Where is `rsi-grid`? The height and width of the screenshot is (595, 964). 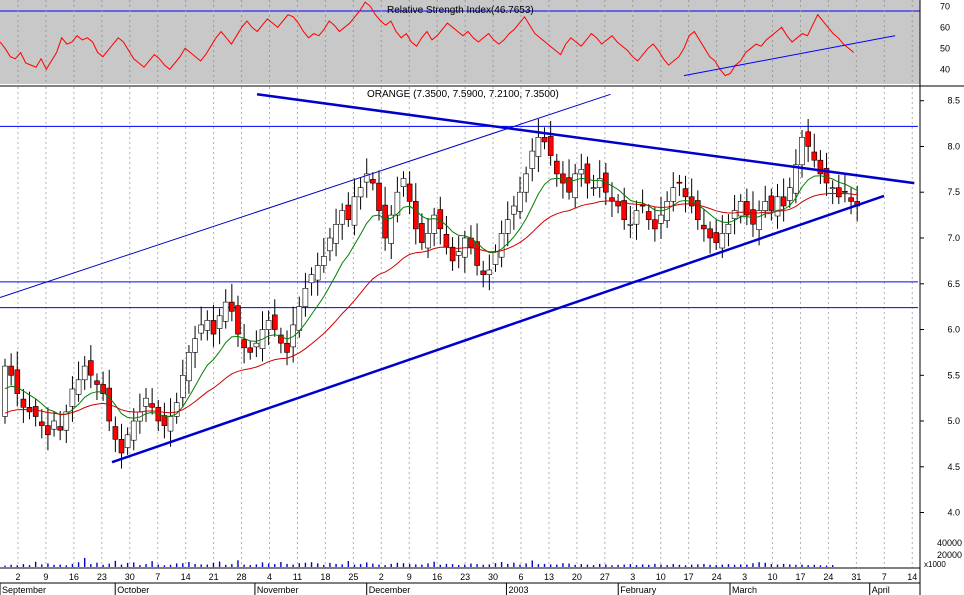
rsi-grid is located at coordinates (465, 42).